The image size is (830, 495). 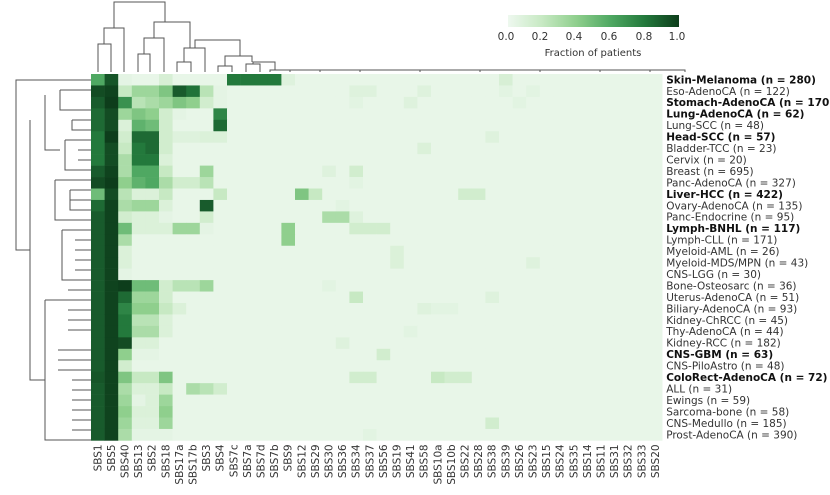 I want to click on column-label: SBS29, so click(x=316, y=461).